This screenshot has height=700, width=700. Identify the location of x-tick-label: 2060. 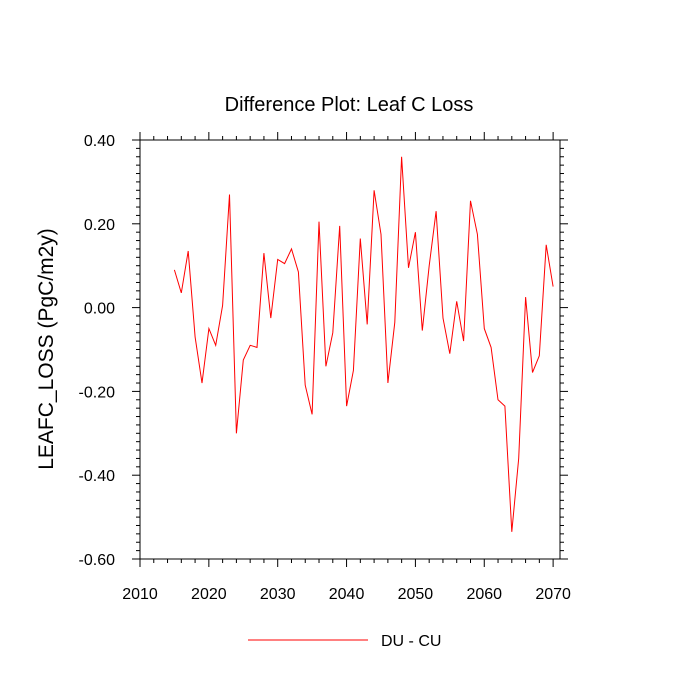
(484, 594).